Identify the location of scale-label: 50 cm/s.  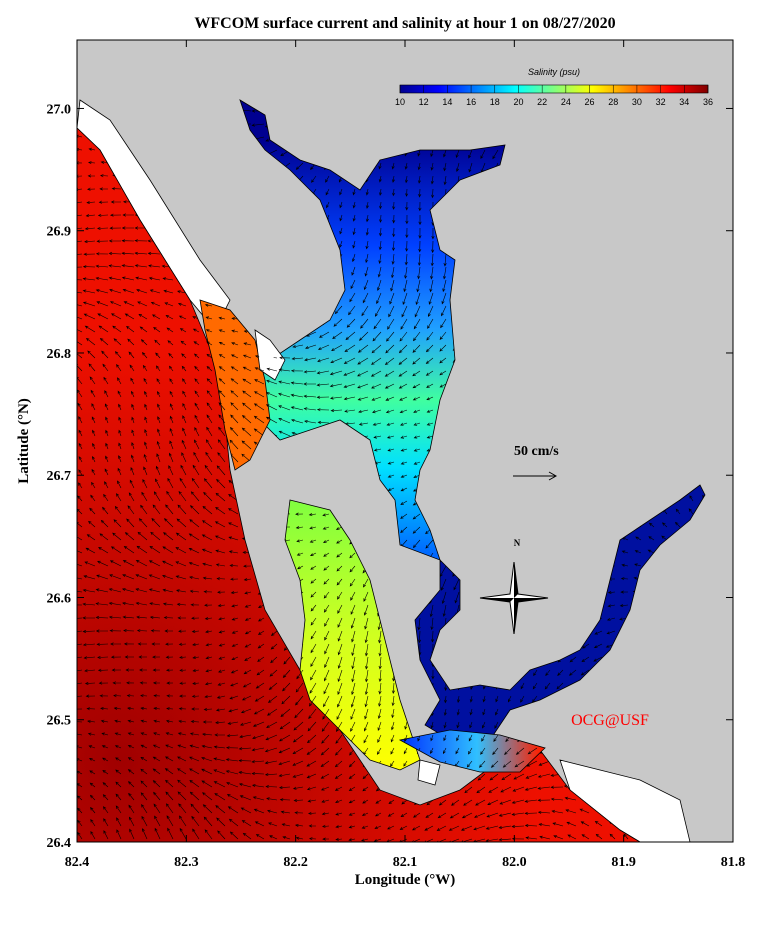
(536, 451).